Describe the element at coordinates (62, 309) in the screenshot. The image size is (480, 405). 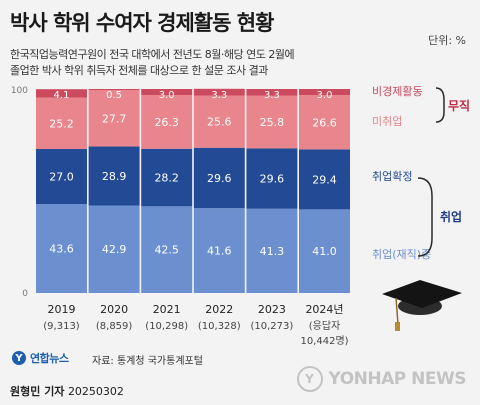
I see `x-tick-label: 2019` at that location.